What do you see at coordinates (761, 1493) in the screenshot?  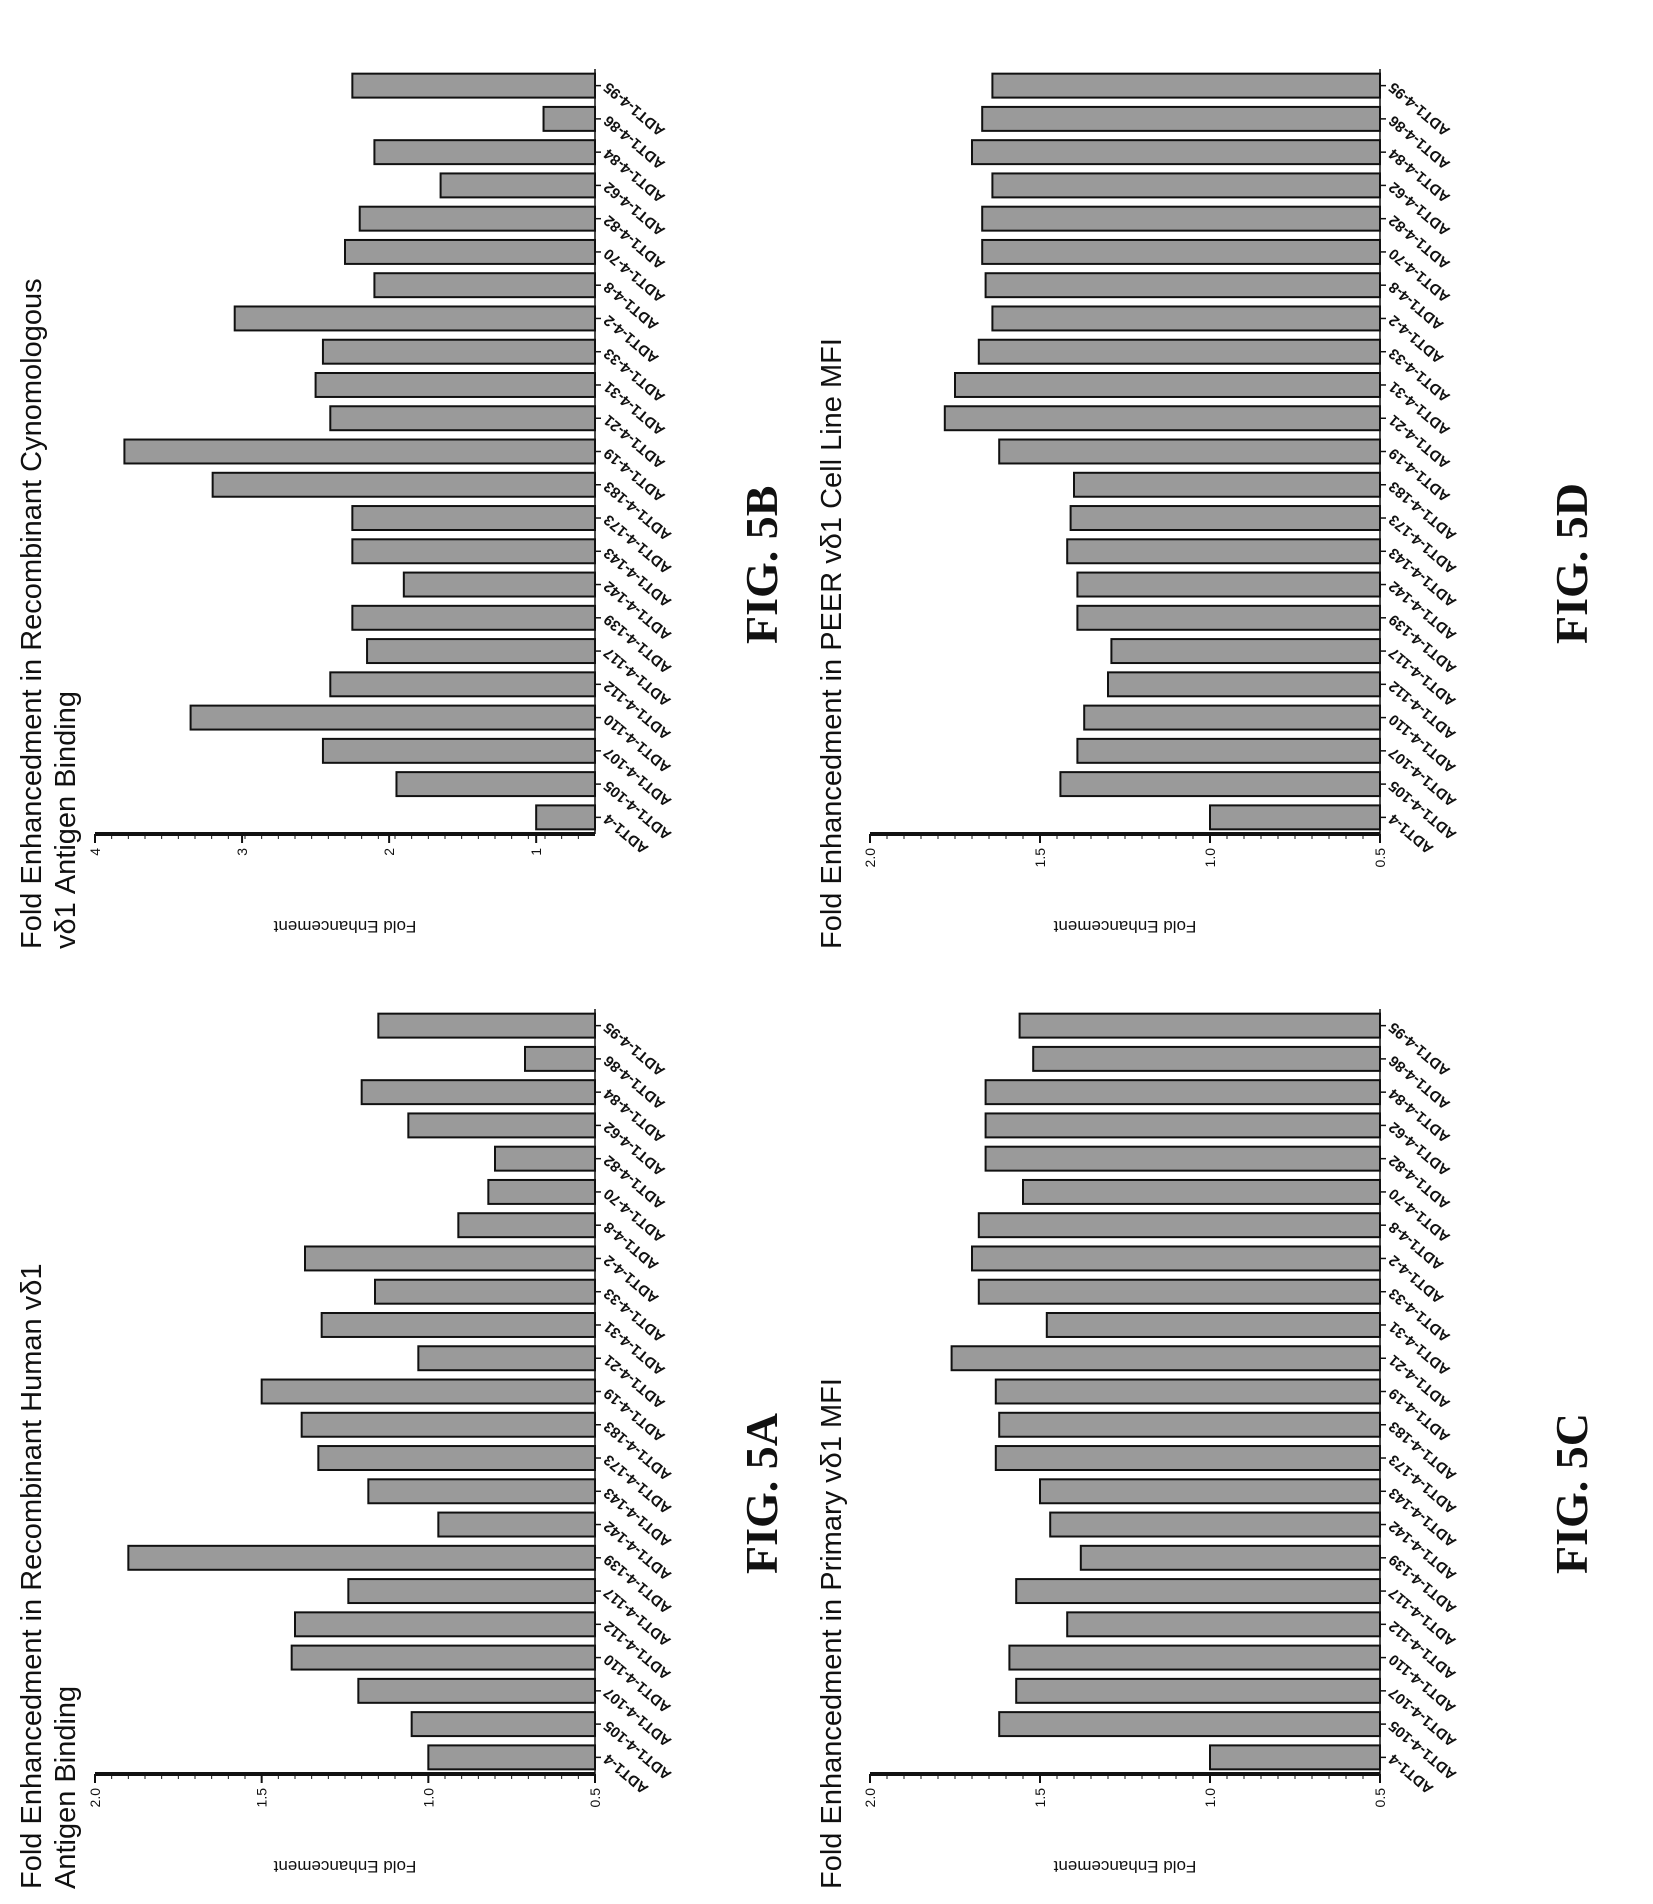 I see `fig-label-5a: FIG. 5A` at bounding box center [761, 1493].